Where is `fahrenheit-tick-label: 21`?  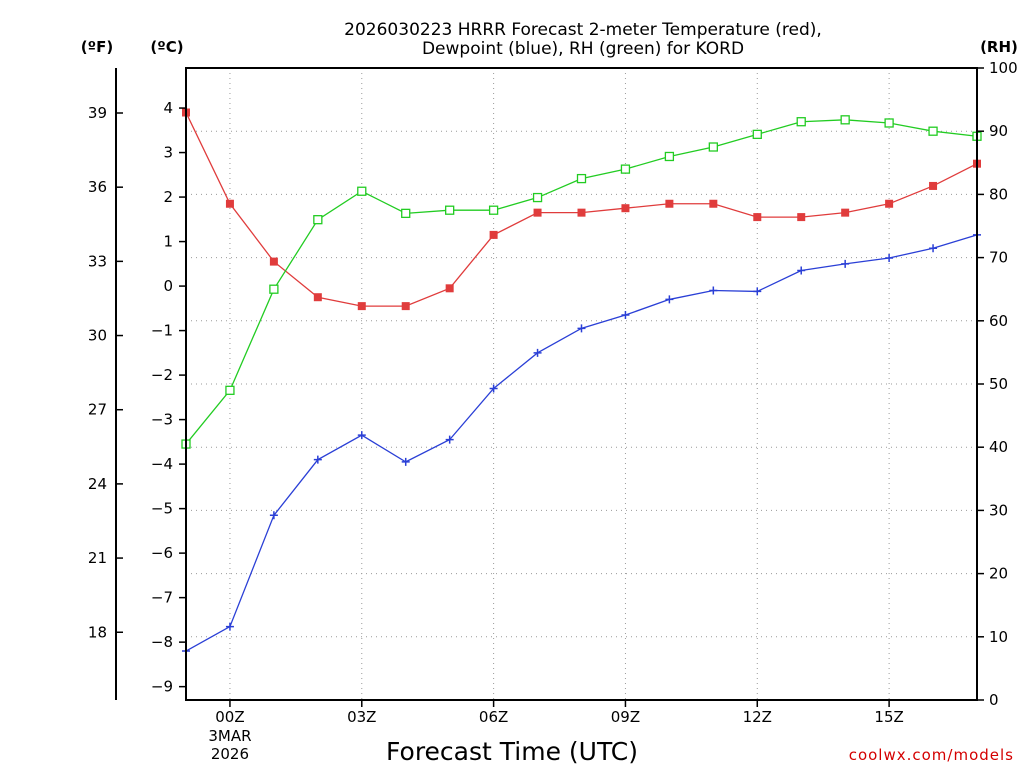 fahrenheit-tick-label: 21 is located at coordinates (97, 558).